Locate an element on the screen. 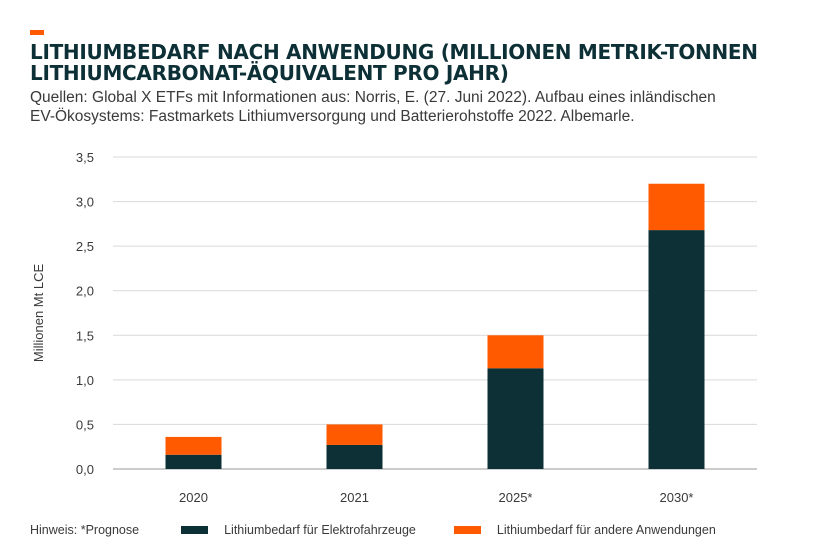  y-tick-label: 0,0 is located at coordinates (85, 469).